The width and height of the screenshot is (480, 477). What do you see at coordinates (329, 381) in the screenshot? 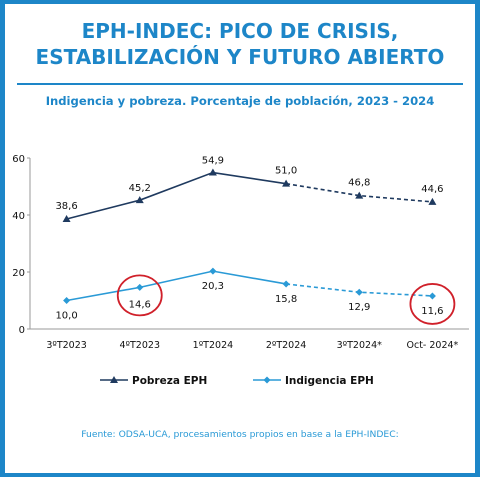
I see `legend-label: Indigencia EPH` at bounding box center [329, 381].